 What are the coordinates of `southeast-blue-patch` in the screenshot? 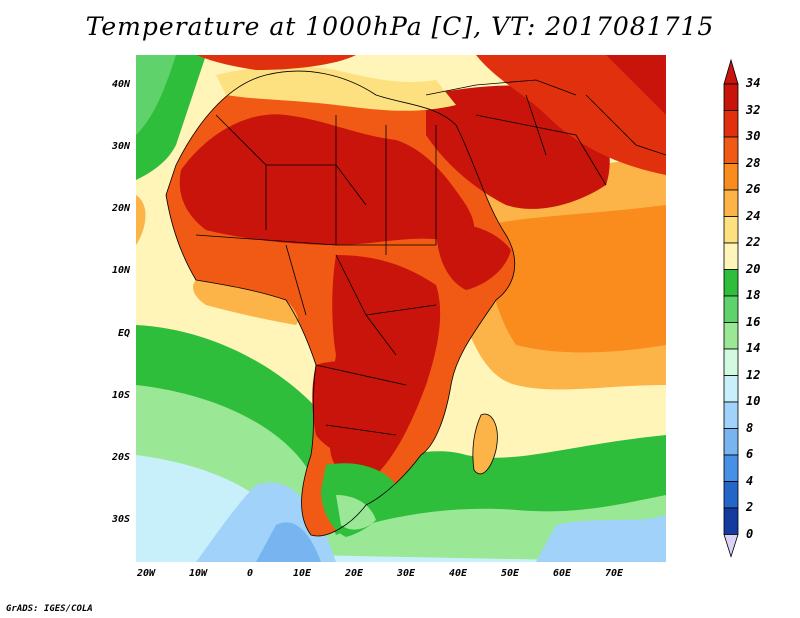 It's located at (601, 538).